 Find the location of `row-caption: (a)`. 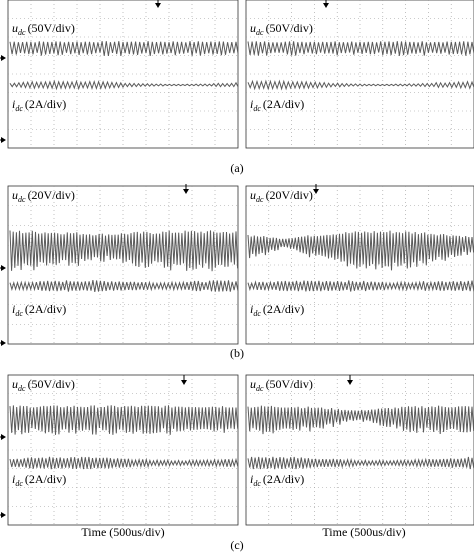

row-caption: (a) is located at coordinates (236, 168).